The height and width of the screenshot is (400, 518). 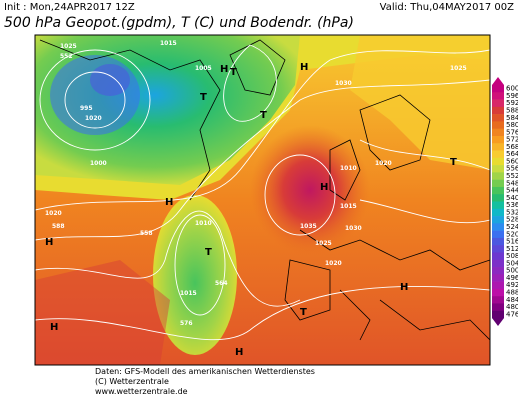 What do you see at coordinates (512, 271) in the screenshot?
I see `colorbar-label: 500` at bounding box center [512, 271].